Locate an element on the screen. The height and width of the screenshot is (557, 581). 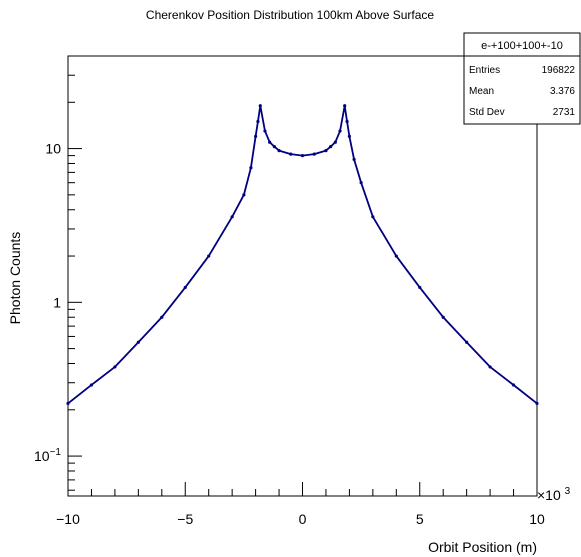
stats-row-label-entries: Entries is located at coordinates (484, 70).